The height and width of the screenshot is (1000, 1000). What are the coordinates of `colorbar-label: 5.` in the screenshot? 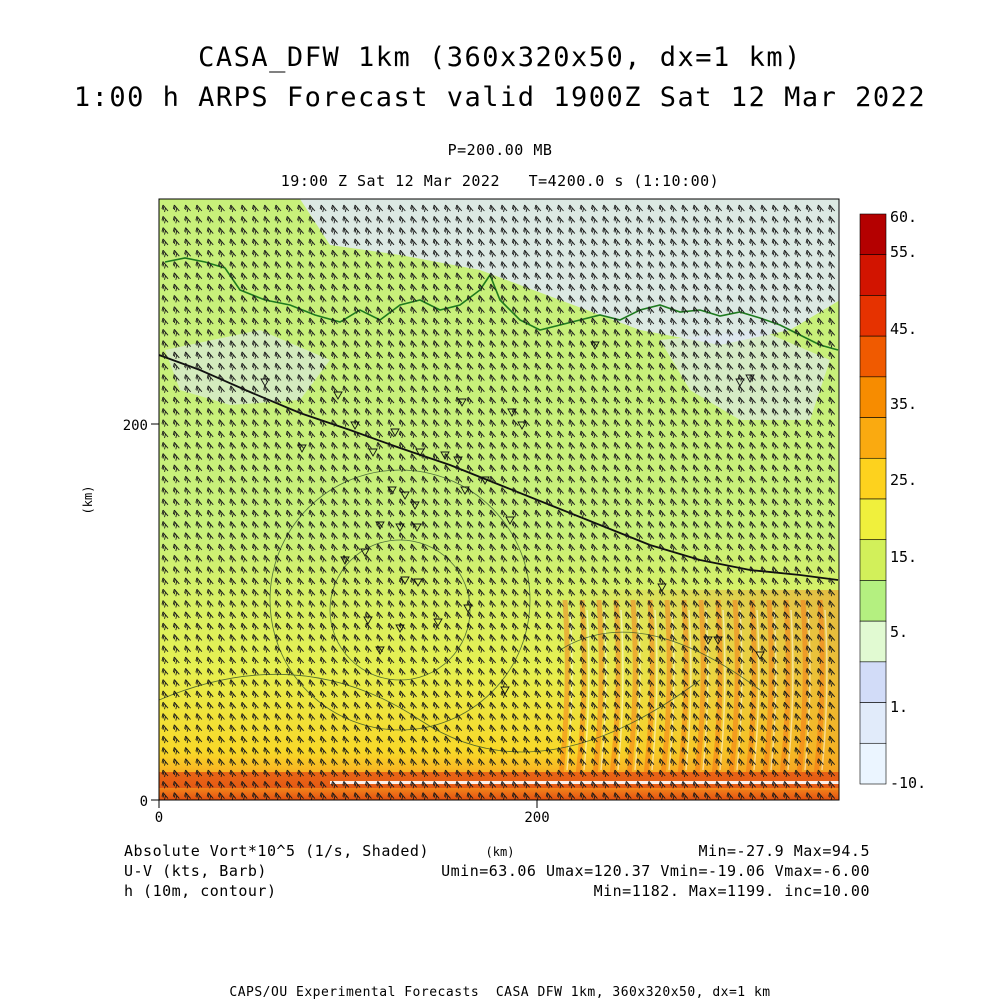 It's located at (899, 632).